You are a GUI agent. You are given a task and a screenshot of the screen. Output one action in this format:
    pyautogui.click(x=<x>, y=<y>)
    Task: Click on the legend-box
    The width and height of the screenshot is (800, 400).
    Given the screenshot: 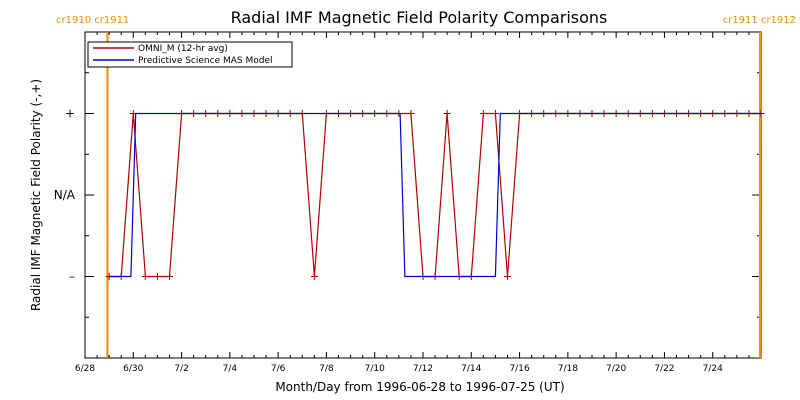 What is the action you would take?
    pyautogui.click(x=190, y=54)
    